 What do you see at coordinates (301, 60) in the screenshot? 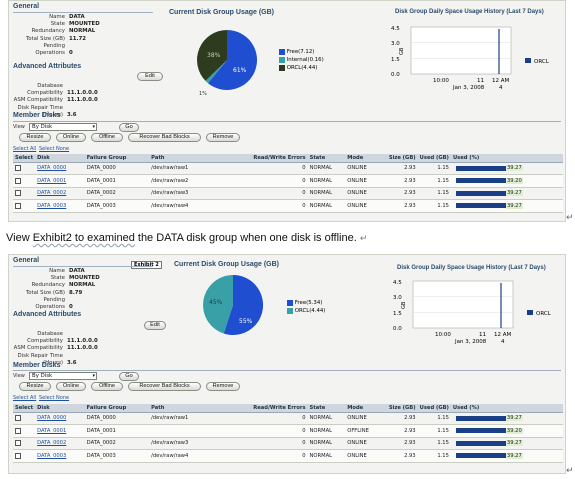
I see `pie-legend: Free(7.12) Internal(0.16) ORCL(4.44)` at bounding box center [301, 60].